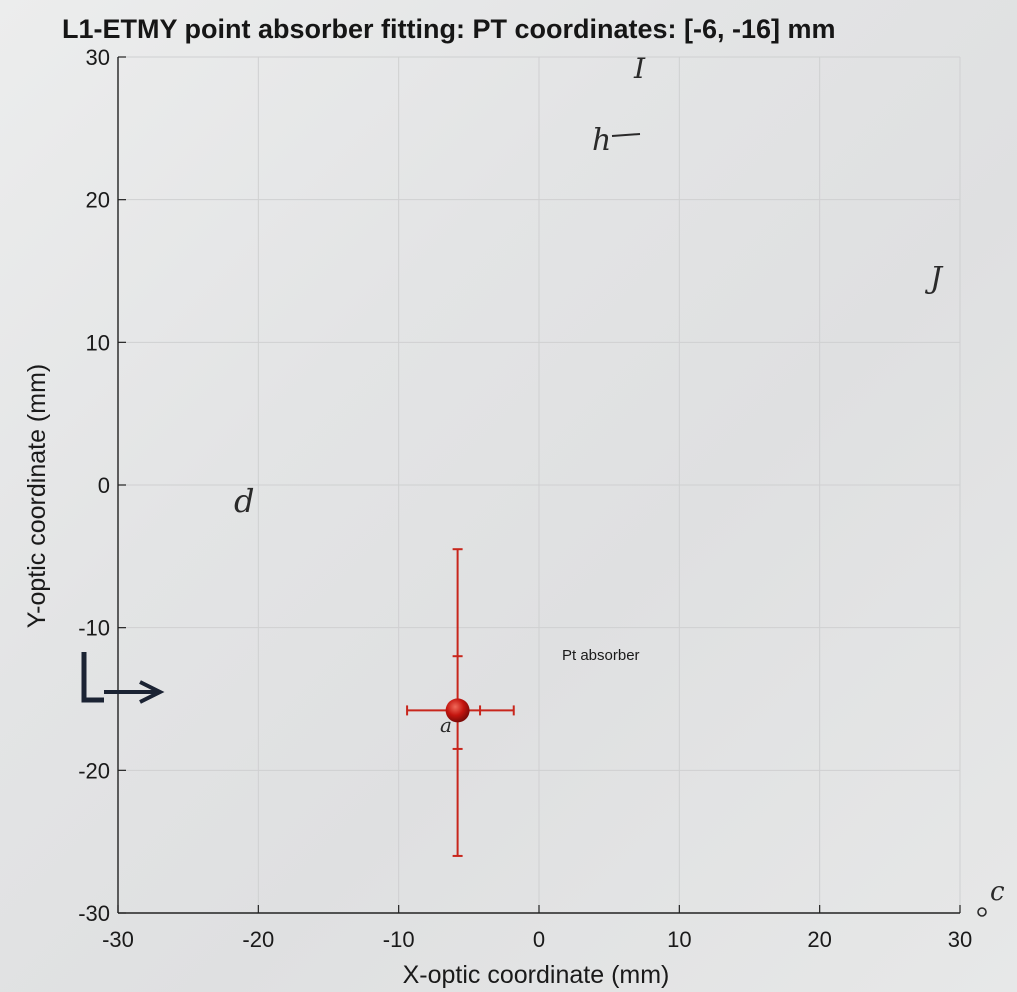 The width and height of the screenshot is (1017, 992). What do you see at coordinates (258, 939) in the screenshot?
I see `x-tick-label: -20` at bounding box center [258, 939].